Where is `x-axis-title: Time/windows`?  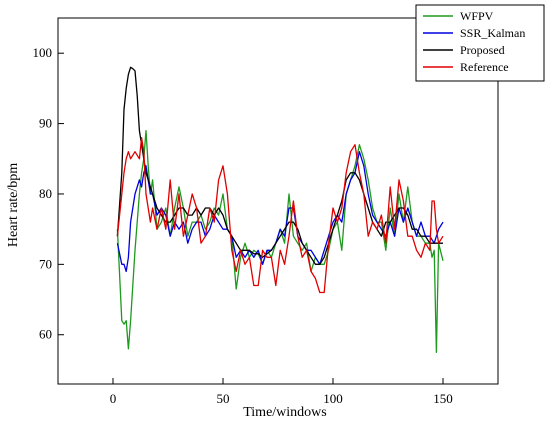 x-axis-title: Time/windows is located at coordinates (285, 412).